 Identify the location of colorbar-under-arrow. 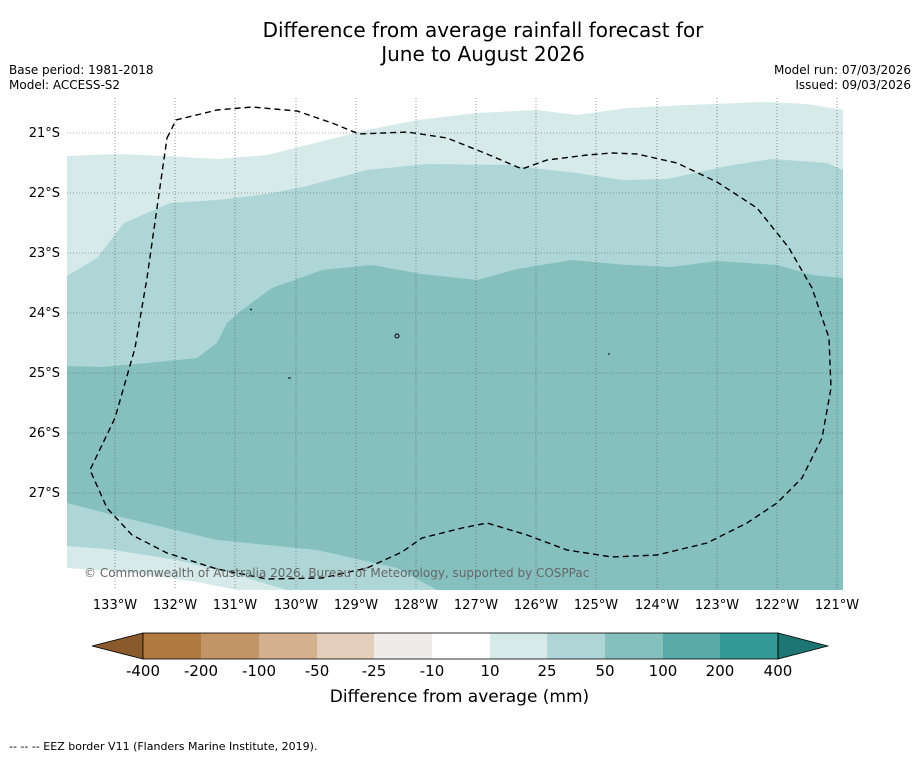
(117, 646).